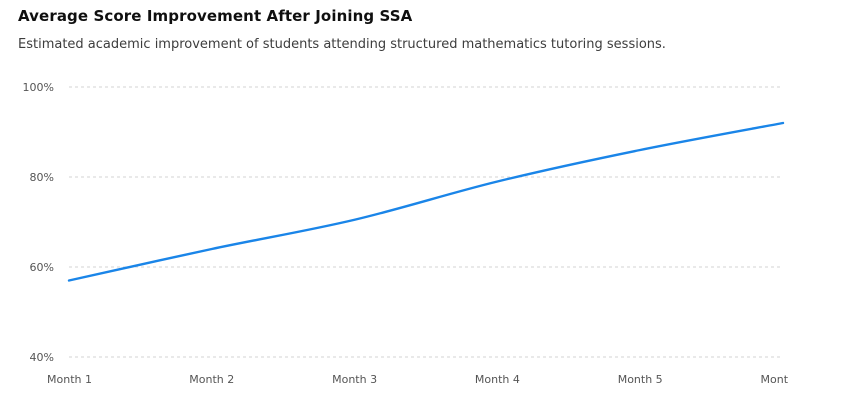  I want to click on x-tick-label: Month 5, so click(640, 379).